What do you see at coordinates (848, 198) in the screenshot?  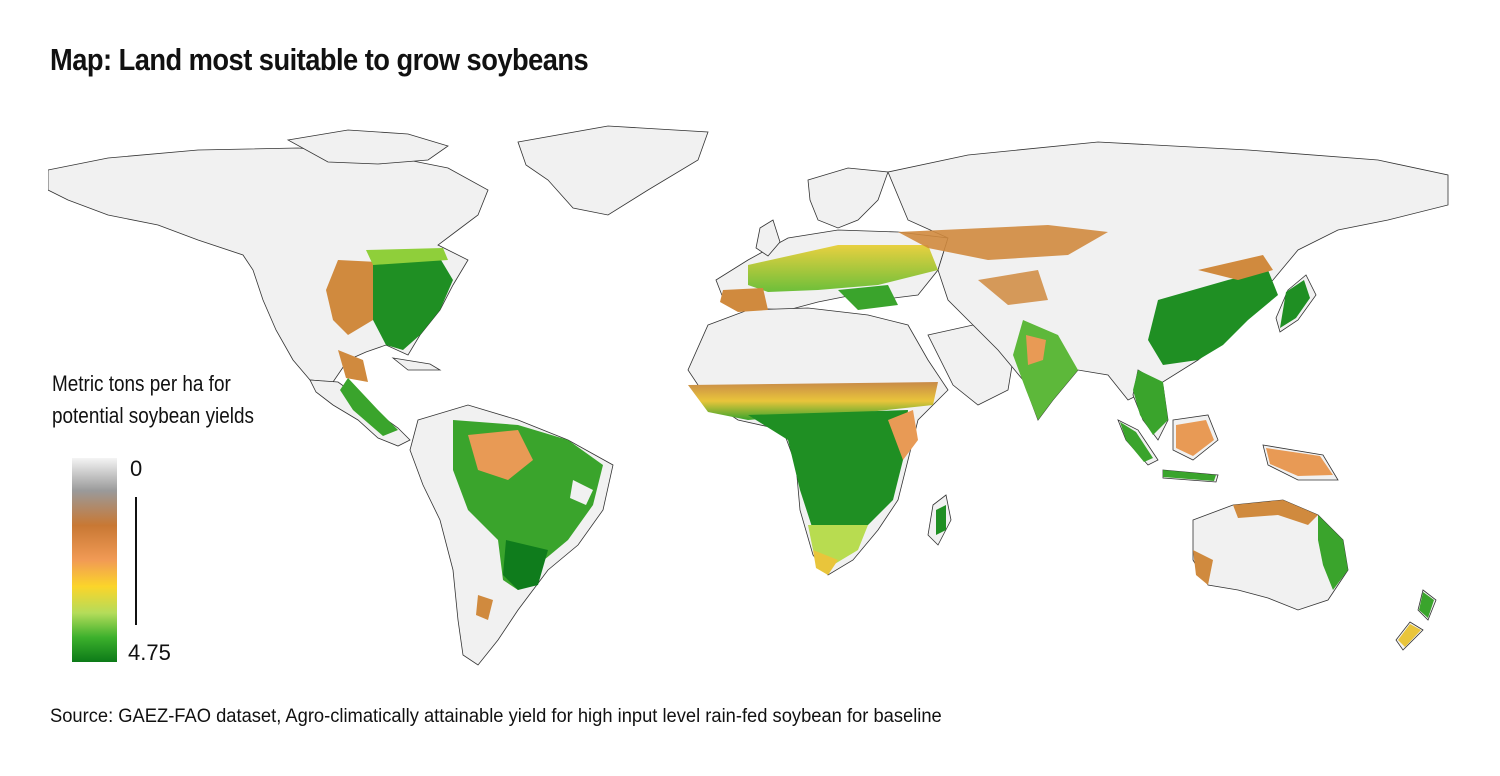 I see `scandinavia` at bounding box center [848, 198].